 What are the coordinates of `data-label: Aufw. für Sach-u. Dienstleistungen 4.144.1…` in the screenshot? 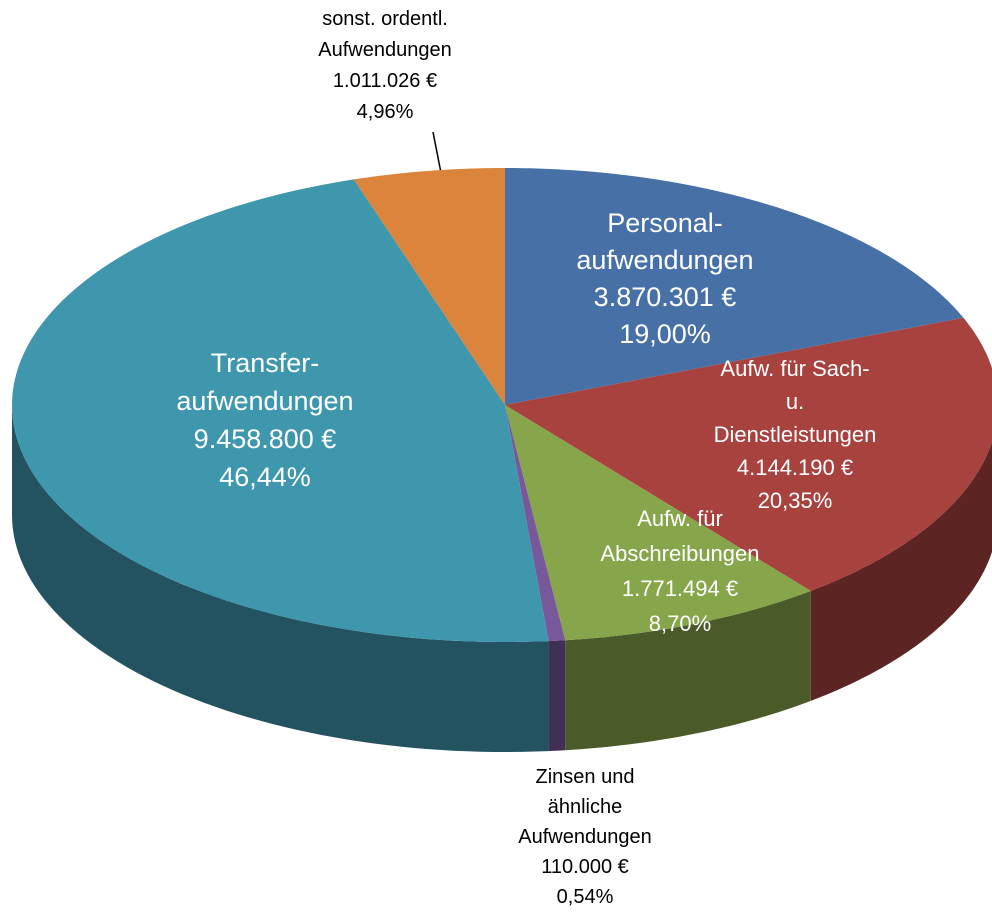 It's located at (795, 434).